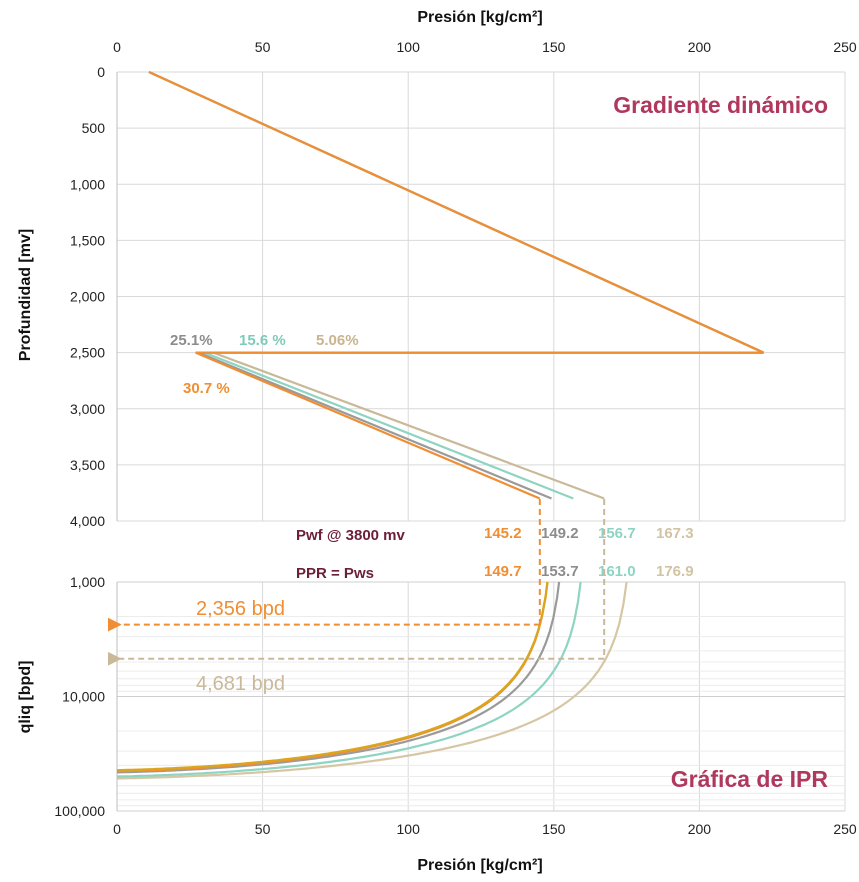 The width and height of the screenshot is (859, 882). I want to click on top-y-tick-label: 2,000, so click(87, 297).